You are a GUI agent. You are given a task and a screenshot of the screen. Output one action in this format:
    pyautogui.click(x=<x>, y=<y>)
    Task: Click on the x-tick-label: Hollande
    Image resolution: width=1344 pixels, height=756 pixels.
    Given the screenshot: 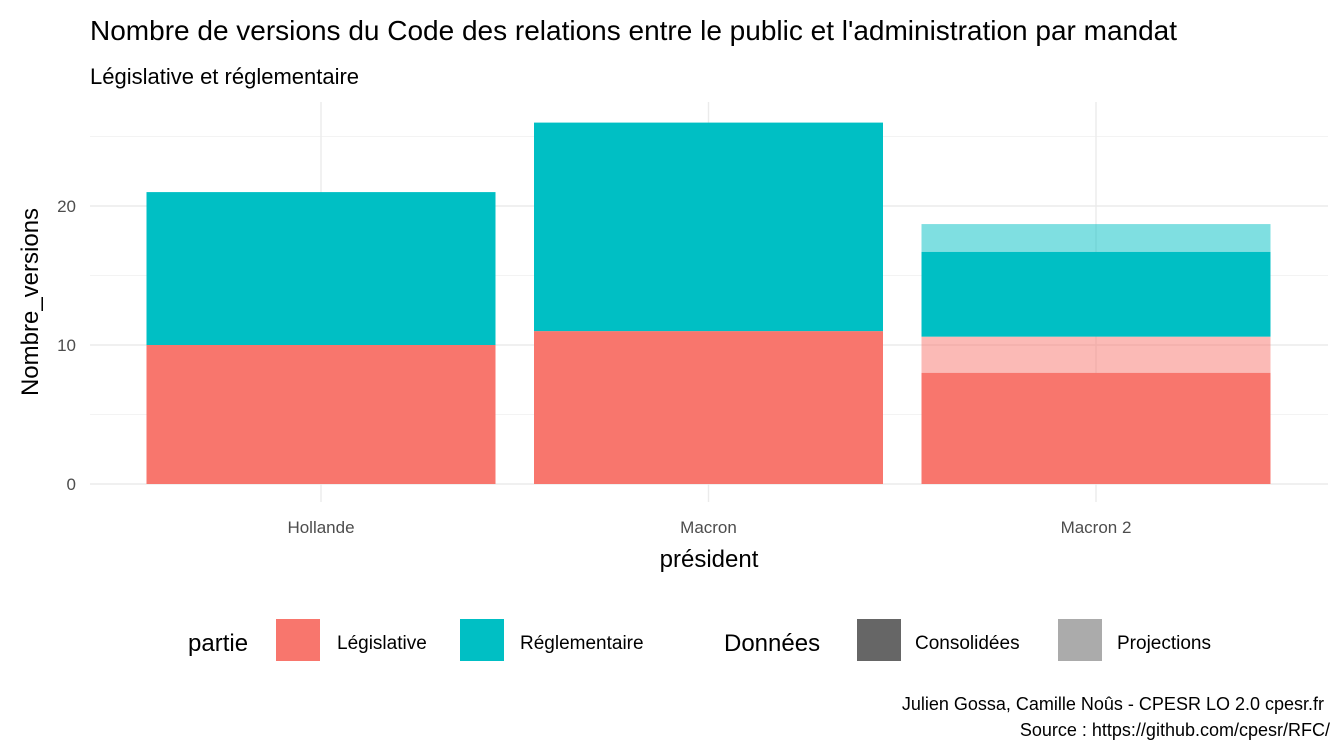 What is the action you would take?
    pyautogui.click(x=320, y=527)
    